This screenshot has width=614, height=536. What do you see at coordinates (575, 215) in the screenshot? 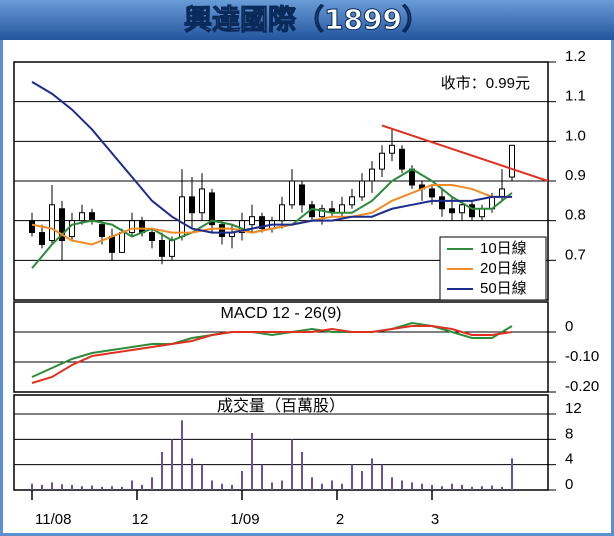
I see `y-tick-label: 0.8` at bounding box center [575, 215].